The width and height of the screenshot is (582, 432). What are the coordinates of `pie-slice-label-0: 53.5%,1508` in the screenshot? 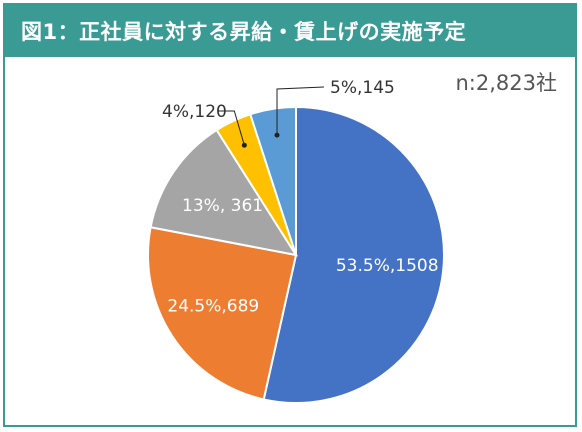 It's located at (387, 266).